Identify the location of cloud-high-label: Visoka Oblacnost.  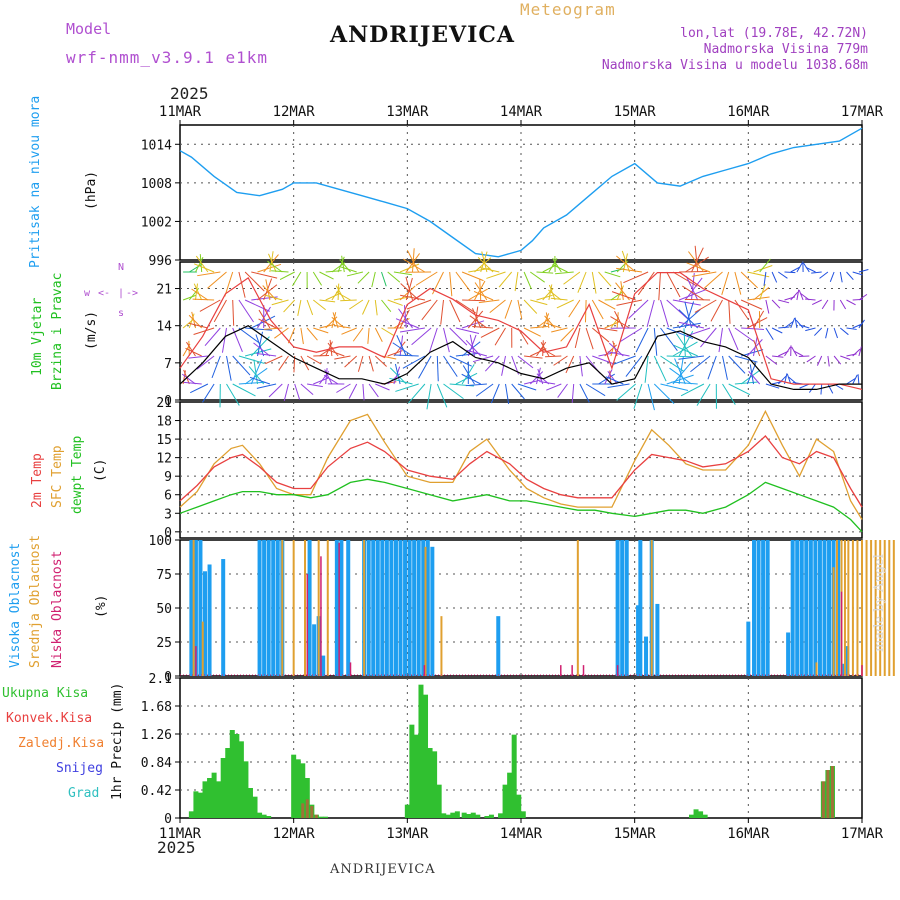
(15, 605).